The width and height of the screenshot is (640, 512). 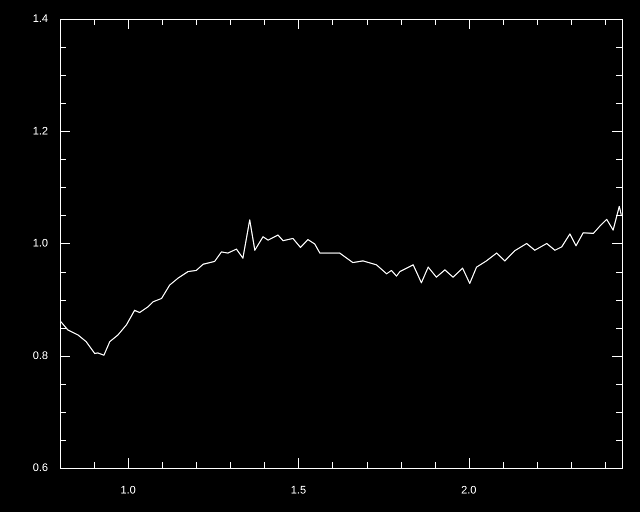 What do you see at coordinates (40, 244) in the screenshot?
I see `y-tick-label: 1.0` at bounding box center [40, 244].